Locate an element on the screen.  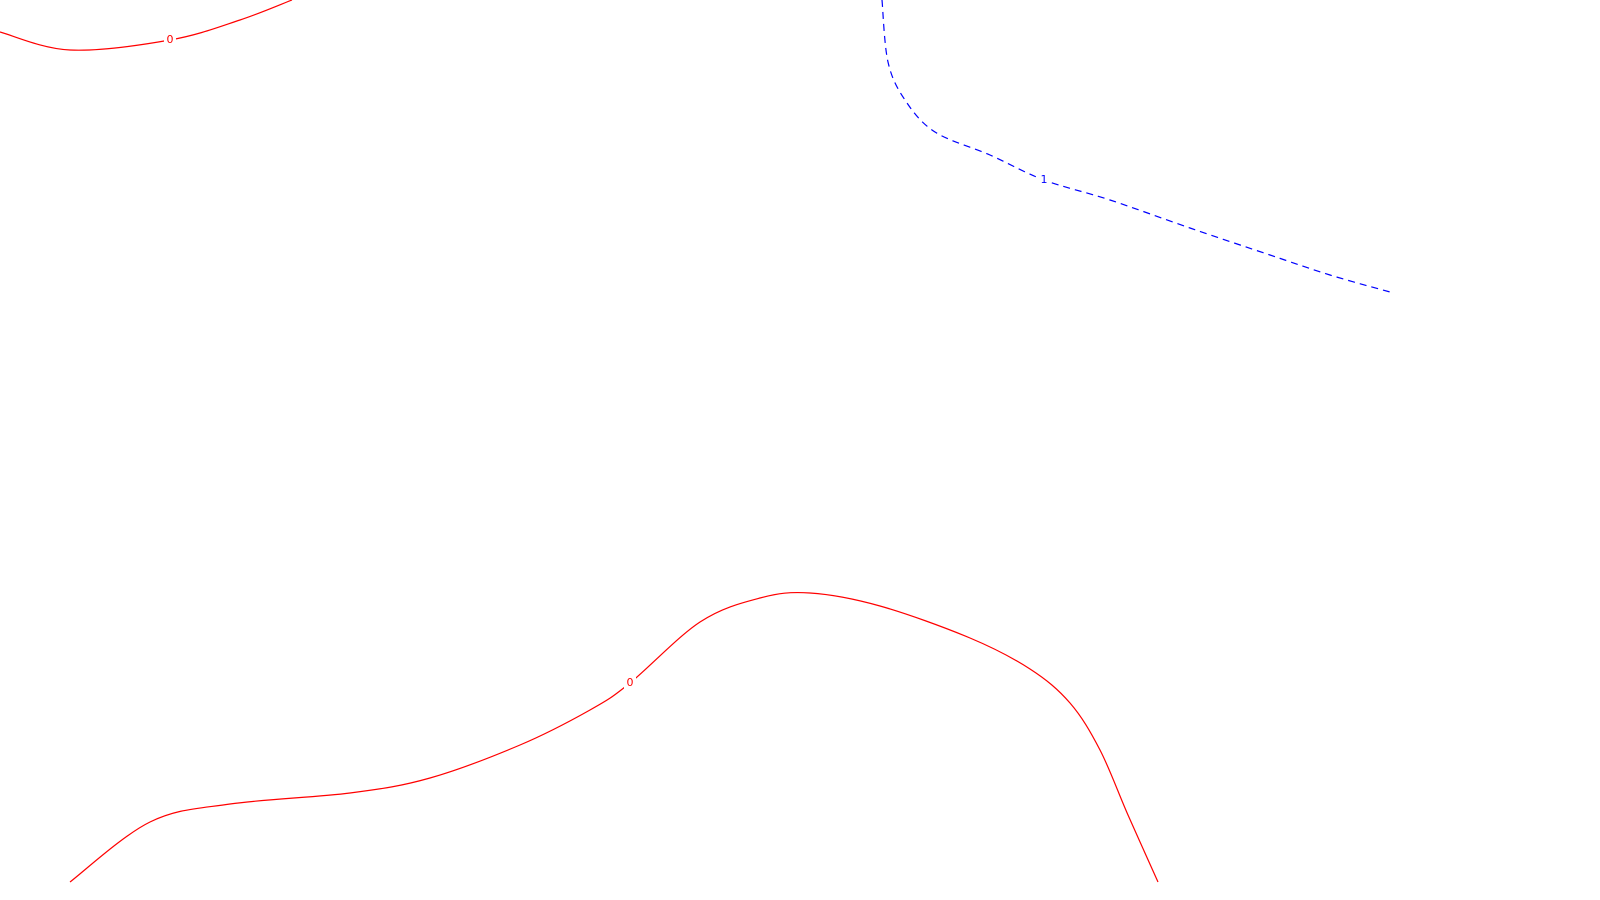
contour-label-2: 0 is located at coordinates (630, 682).